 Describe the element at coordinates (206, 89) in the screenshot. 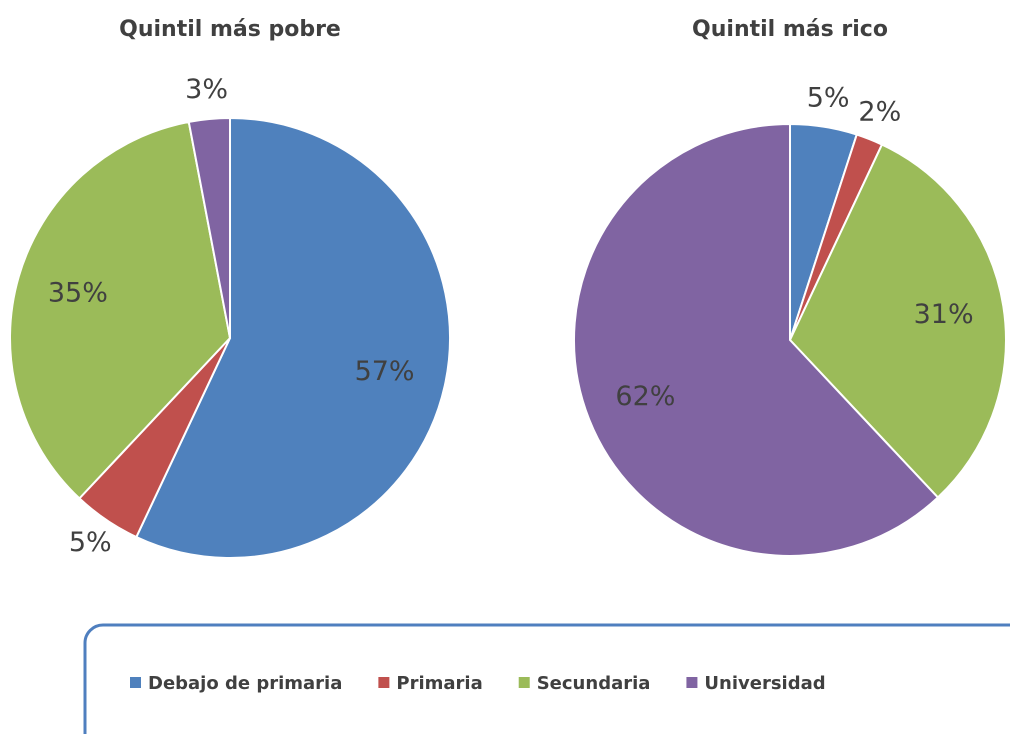

I see `data-label: 3%` at that location.